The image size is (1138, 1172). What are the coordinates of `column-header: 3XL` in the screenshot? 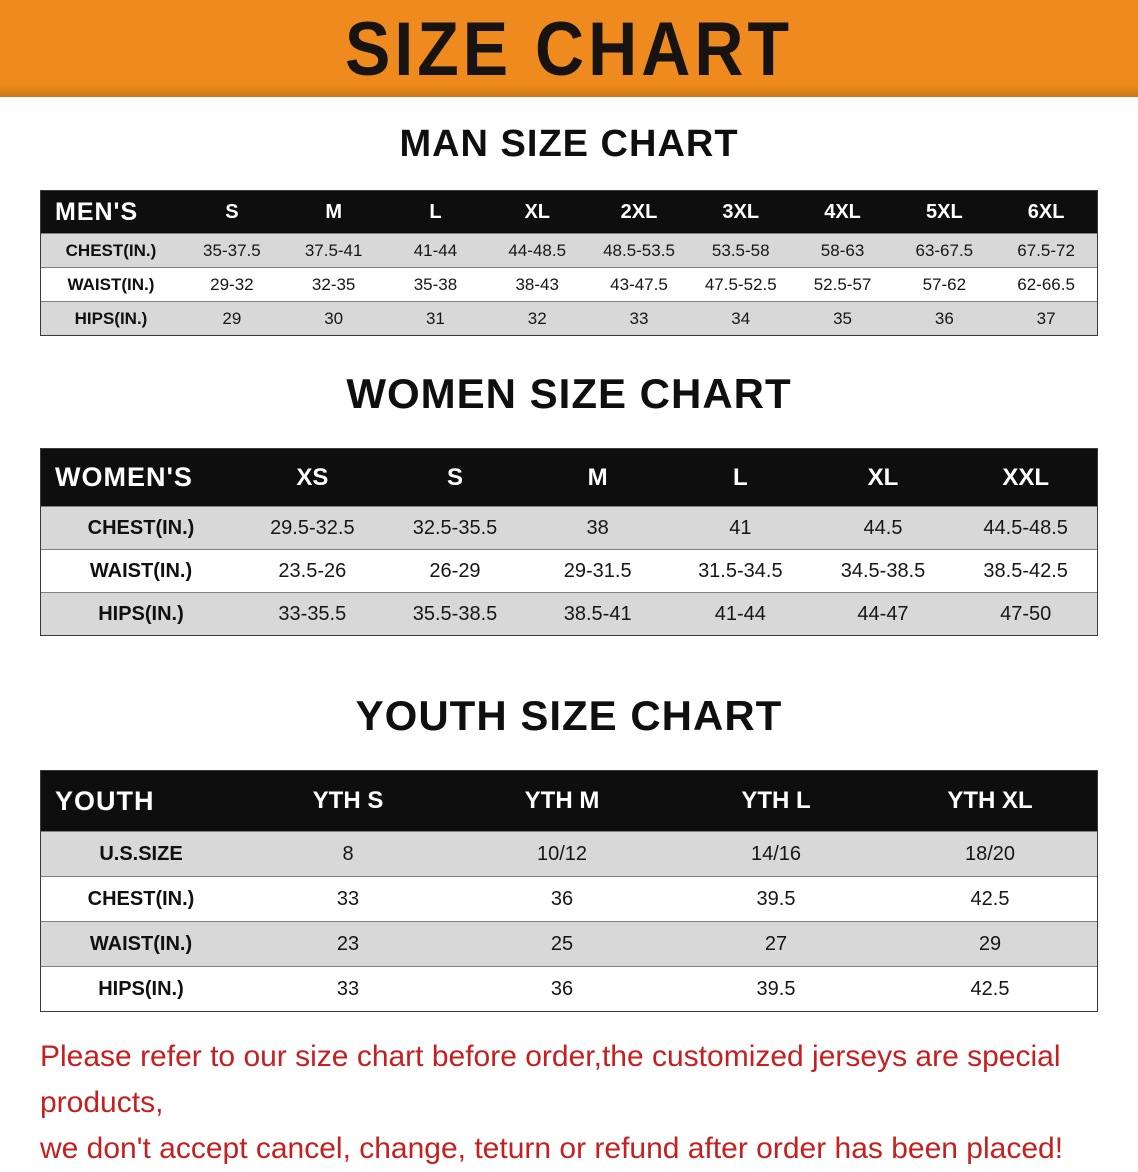 It's located at (741, 211).